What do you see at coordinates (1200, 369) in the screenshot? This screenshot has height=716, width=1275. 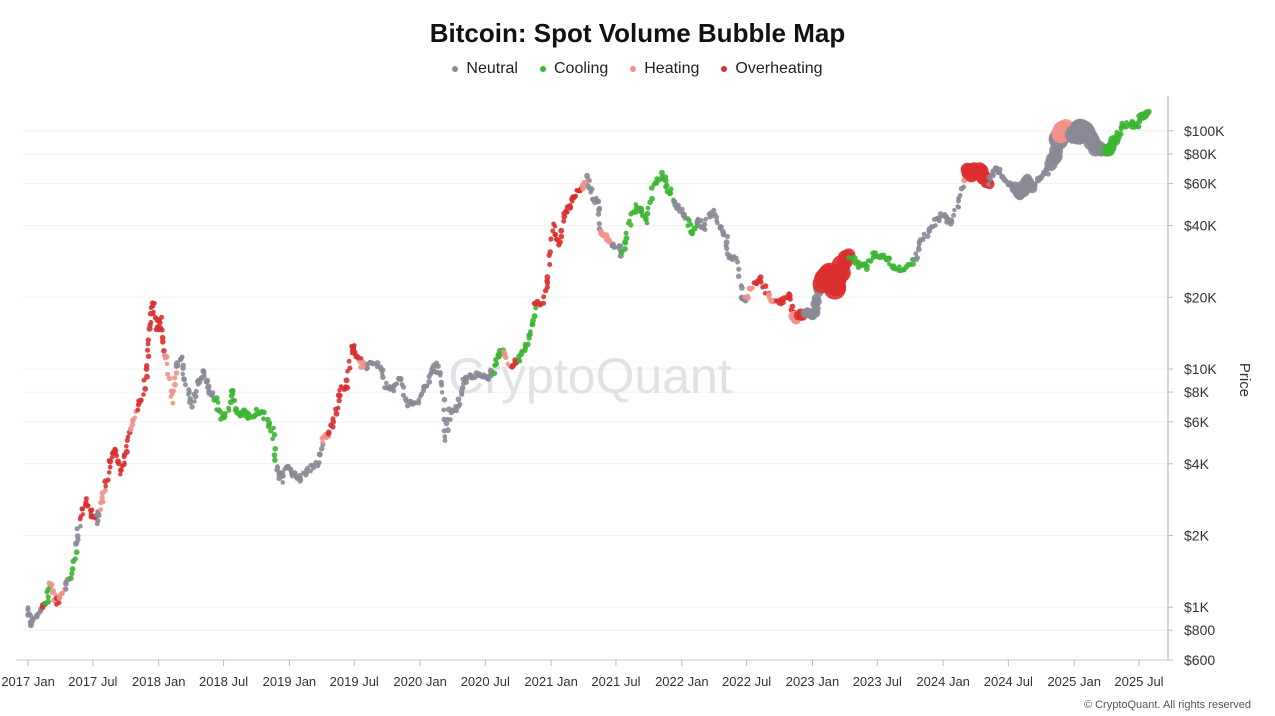 I see `y-tick-label: $10K` at bounding box center [1200, 369].